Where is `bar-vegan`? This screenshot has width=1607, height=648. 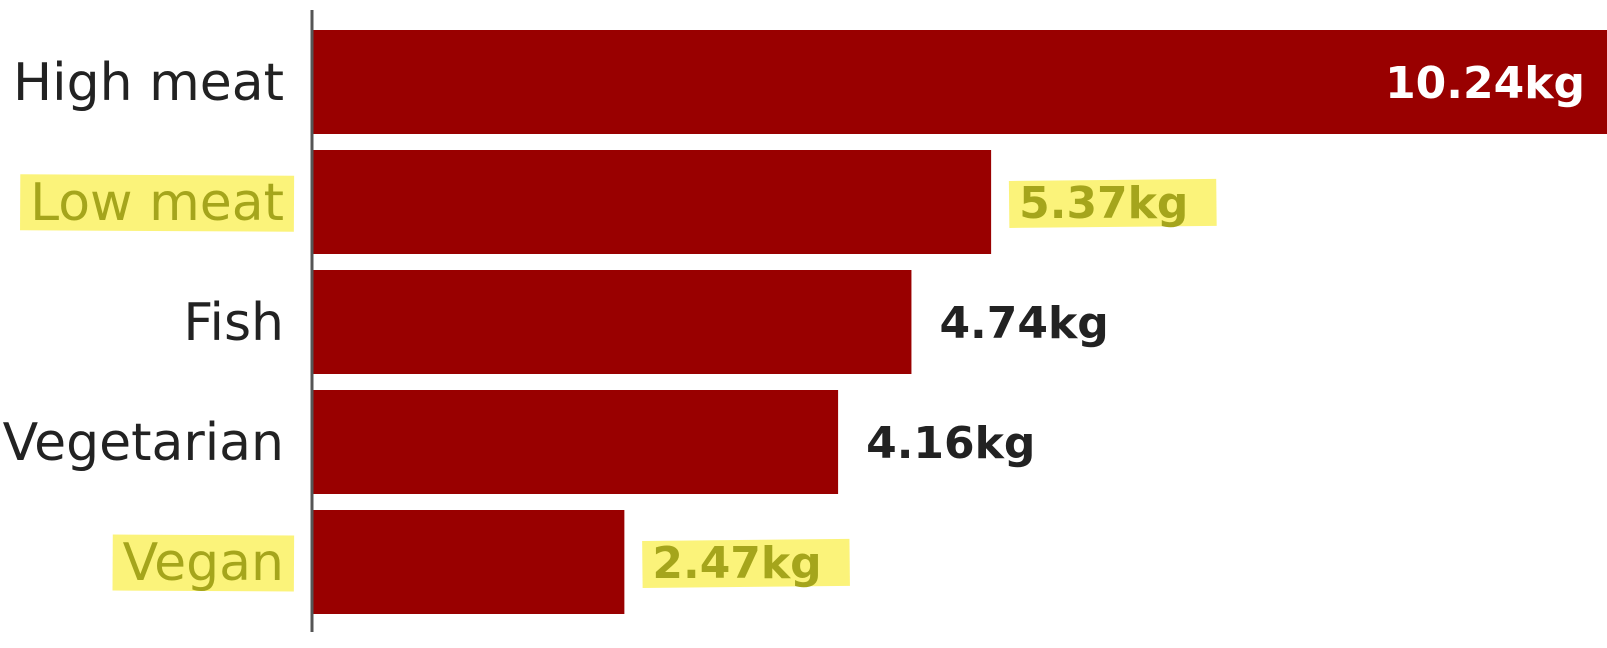
bar-vegan is located at coordinates (468, 562).